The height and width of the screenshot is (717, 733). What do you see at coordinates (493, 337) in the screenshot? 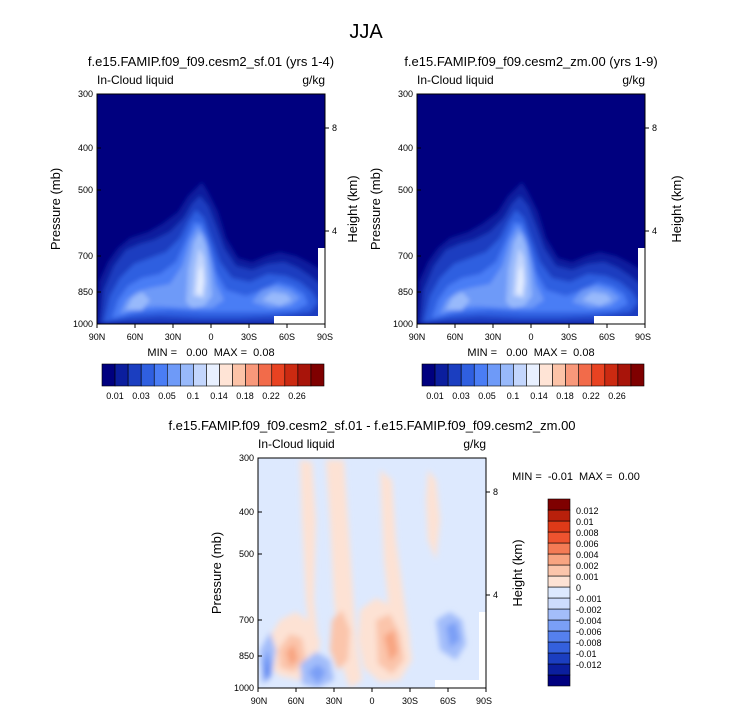
I see `x-tick-label: 30N` at bounding box center [493, 337].